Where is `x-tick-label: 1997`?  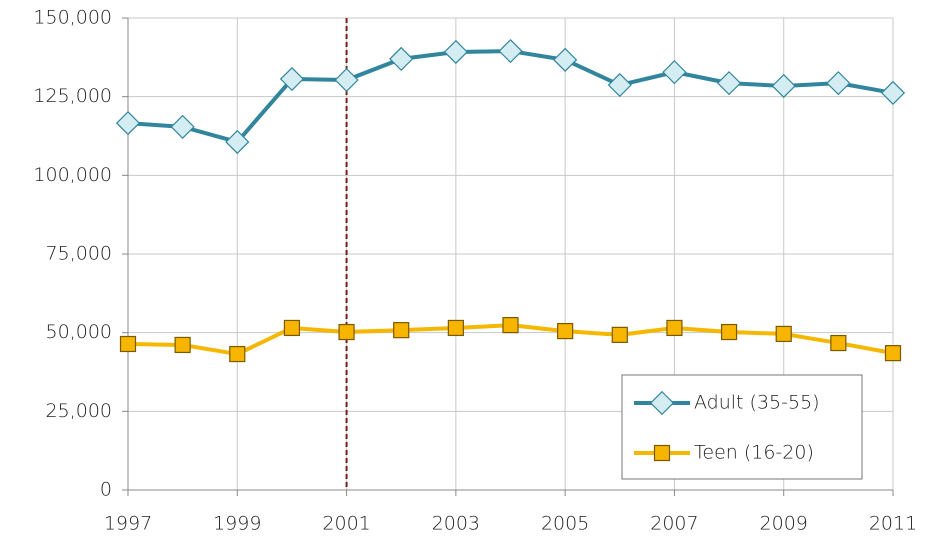
x-tick-label: 1997 is located at coordinates (128, 524).